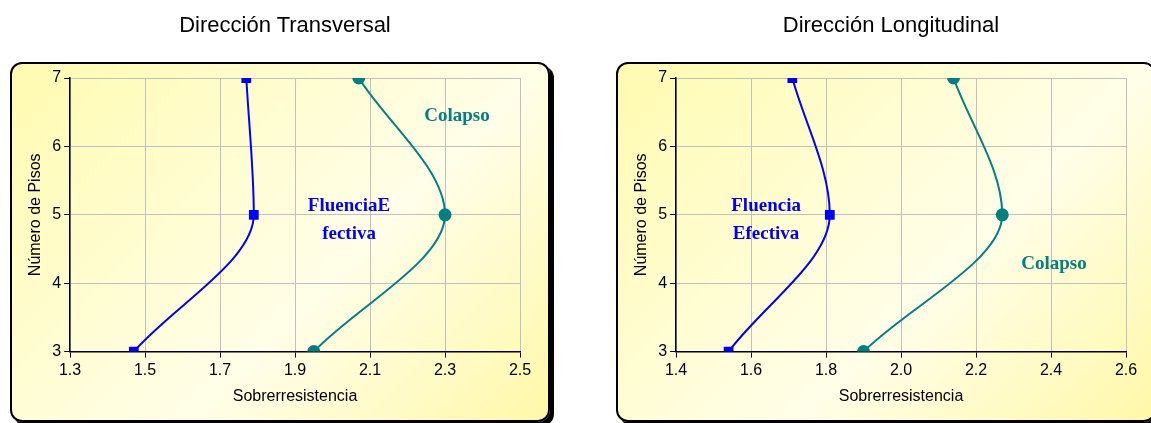 This screenshot has height=423, width=1151. Describe the element at coordinates (766, 219) in the screenshot. I see `series-label: Fluencia Efectiva` at that location.